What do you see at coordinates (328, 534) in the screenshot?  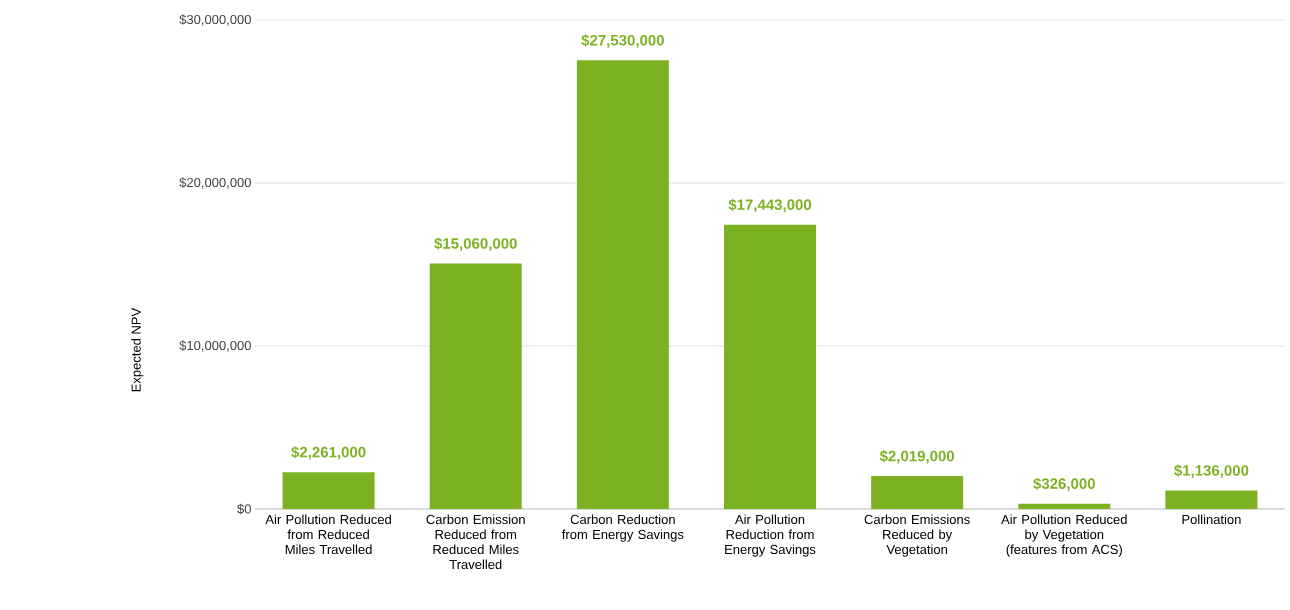 I see `x-tick-label: Air Pollution Reduced from Reduced Miles Travelled` at bounding box center [328, 534].